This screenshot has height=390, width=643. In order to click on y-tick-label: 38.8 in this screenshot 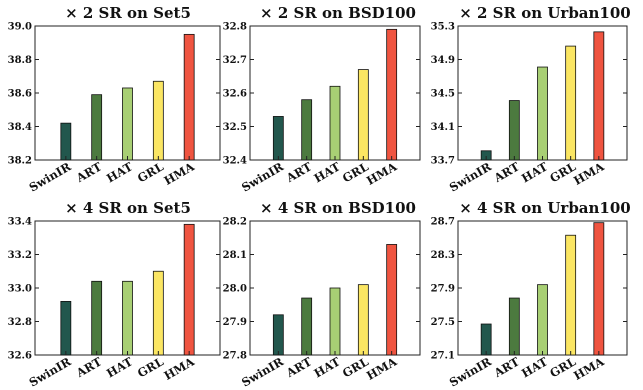, I will do `click(20, 60)`.